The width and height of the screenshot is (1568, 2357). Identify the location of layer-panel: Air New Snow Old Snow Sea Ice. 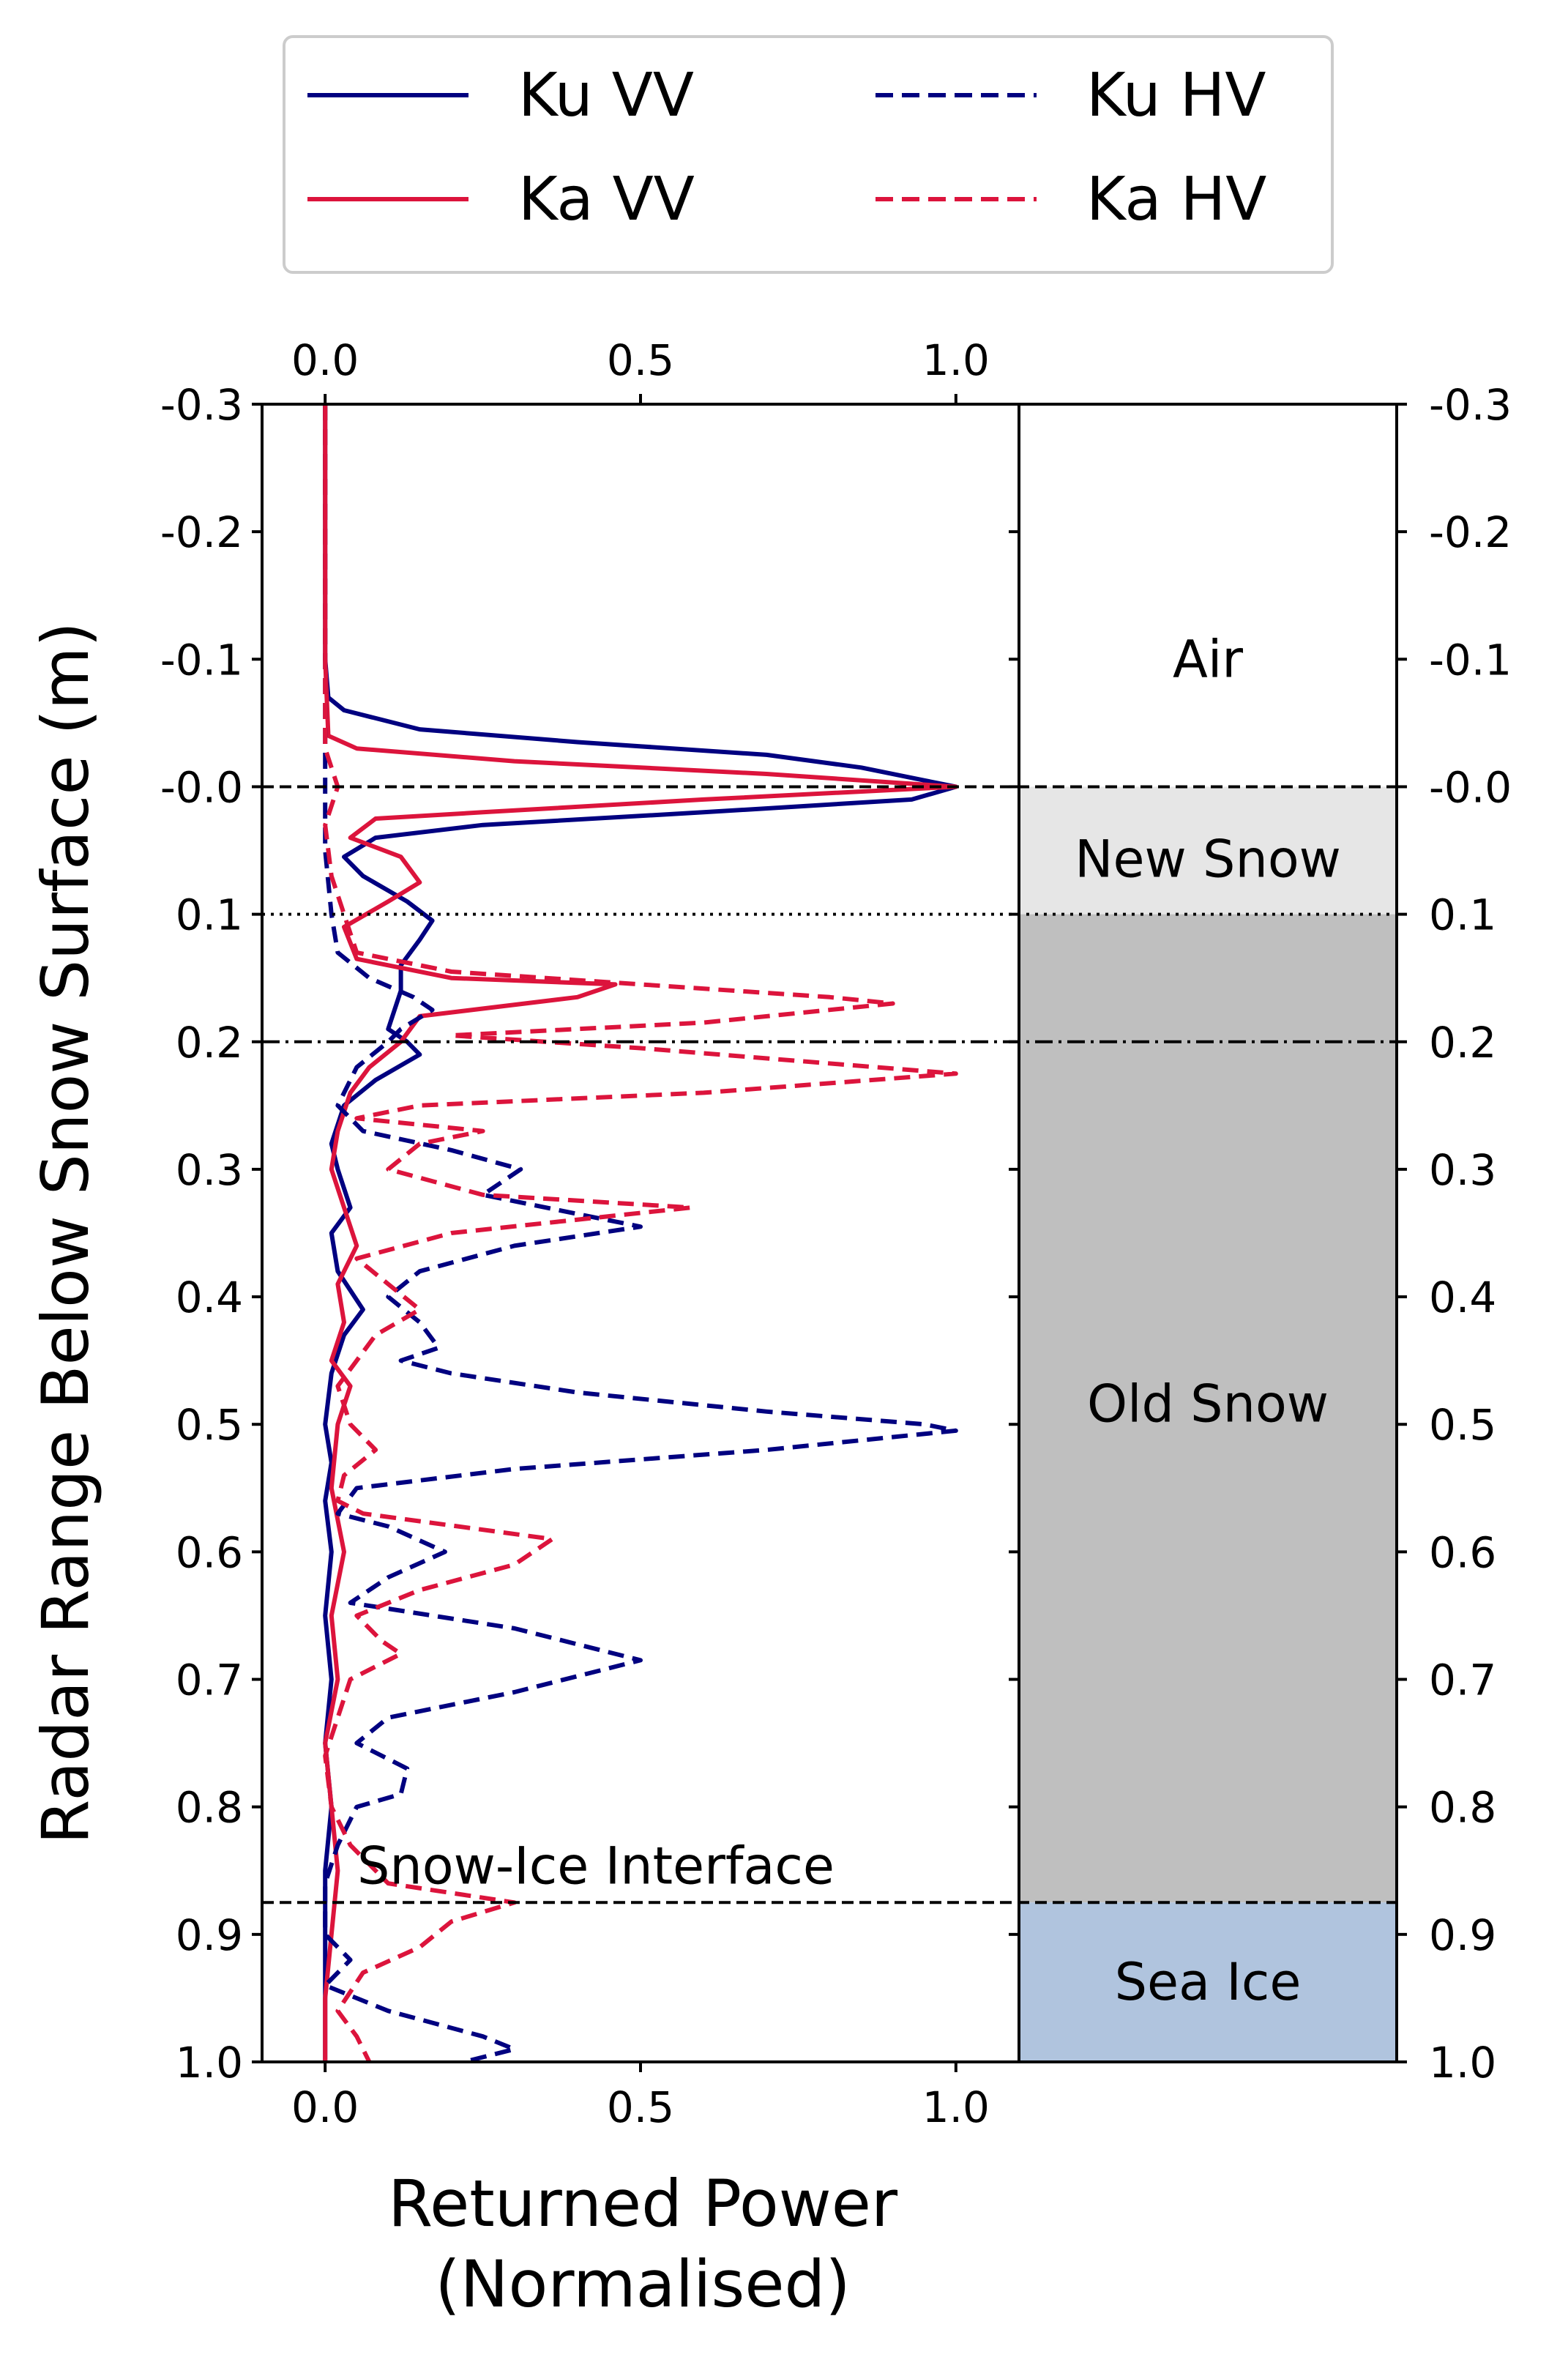
(1208, 1345).